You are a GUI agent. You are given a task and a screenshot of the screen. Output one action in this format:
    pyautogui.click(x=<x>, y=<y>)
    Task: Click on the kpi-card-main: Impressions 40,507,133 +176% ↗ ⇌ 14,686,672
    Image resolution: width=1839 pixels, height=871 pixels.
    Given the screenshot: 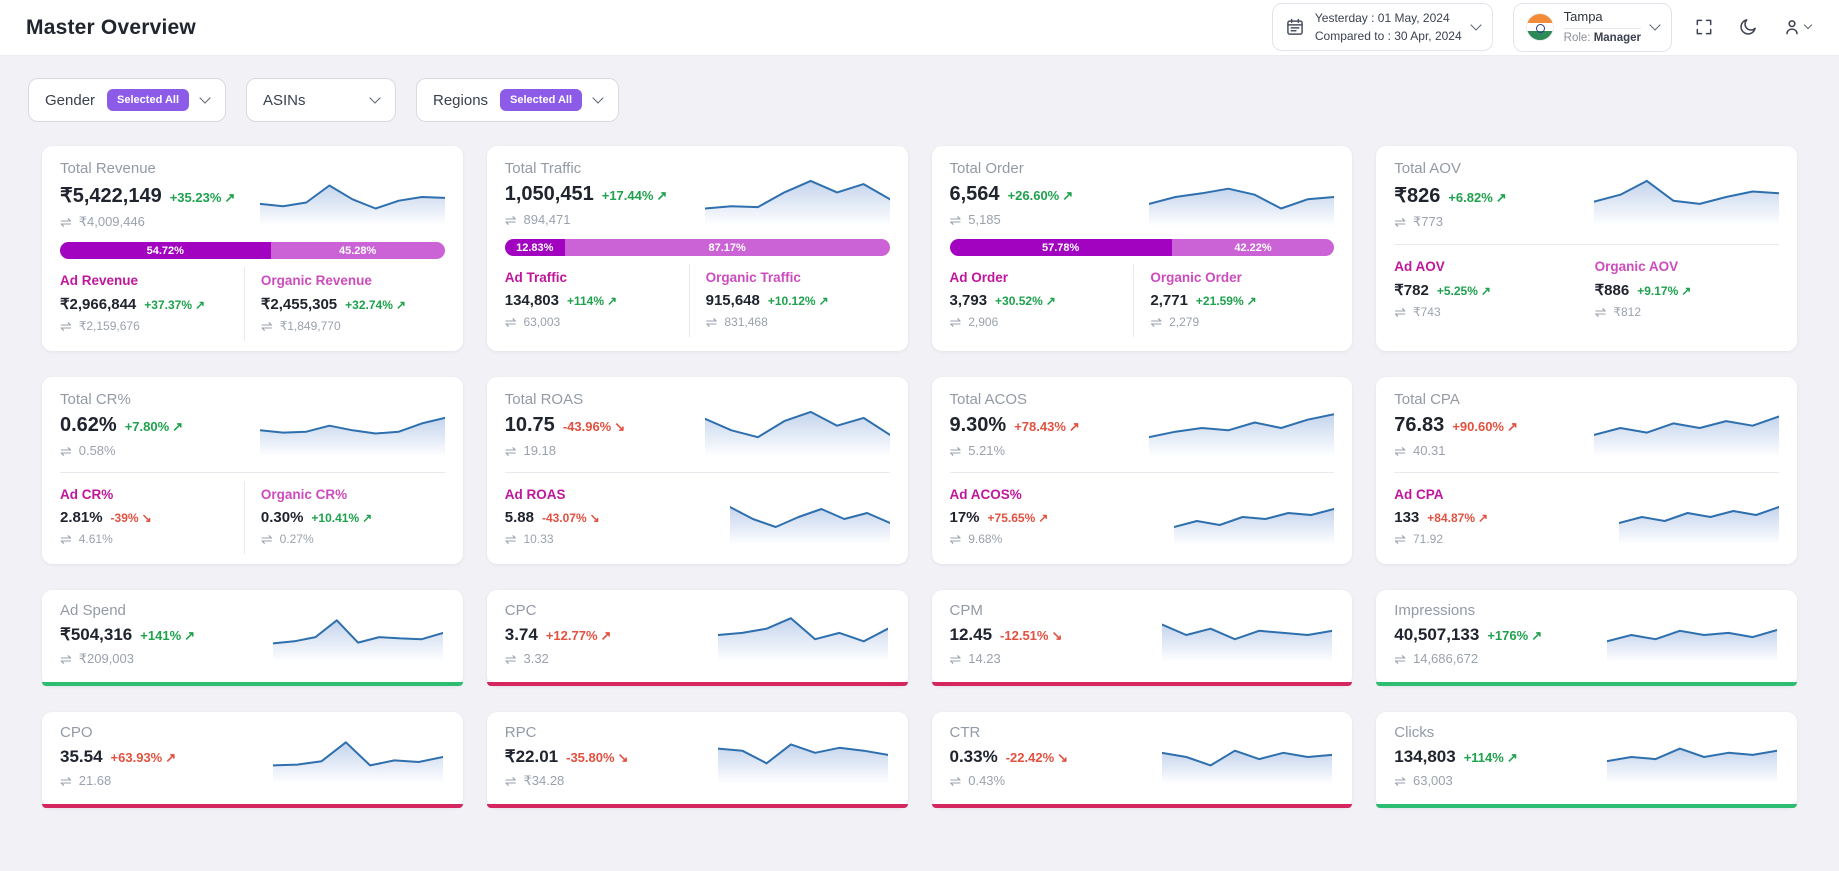 What is the action you would take?
    pyautogui.click(x=1468, y=634)
    